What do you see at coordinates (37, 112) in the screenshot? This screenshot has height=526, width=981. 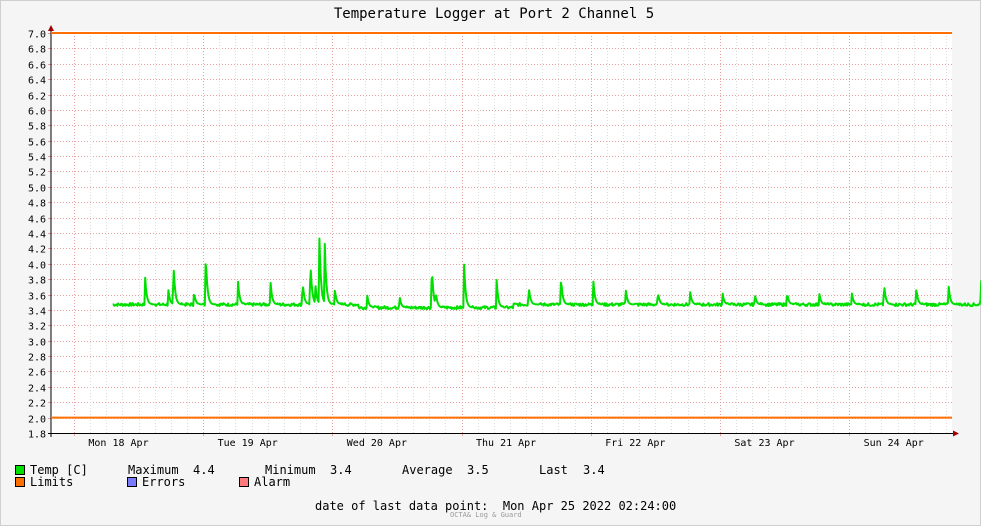 I see `y-tick-label: 6.0` at bounding box center [37, 112].